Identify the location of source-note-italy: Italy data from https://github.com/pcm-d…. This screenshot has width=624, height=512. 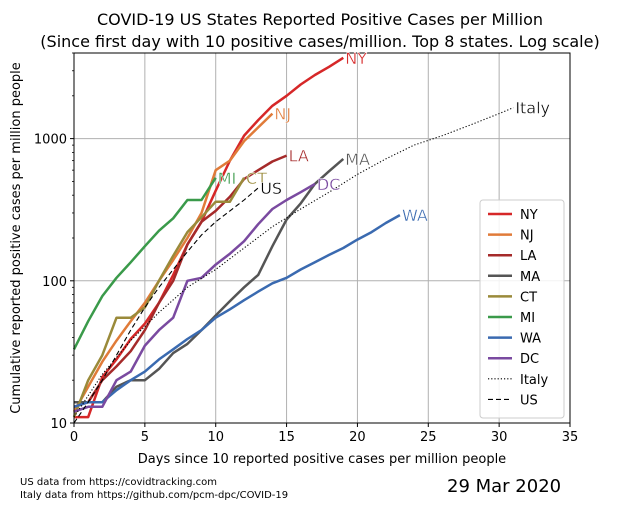
(154, 495).